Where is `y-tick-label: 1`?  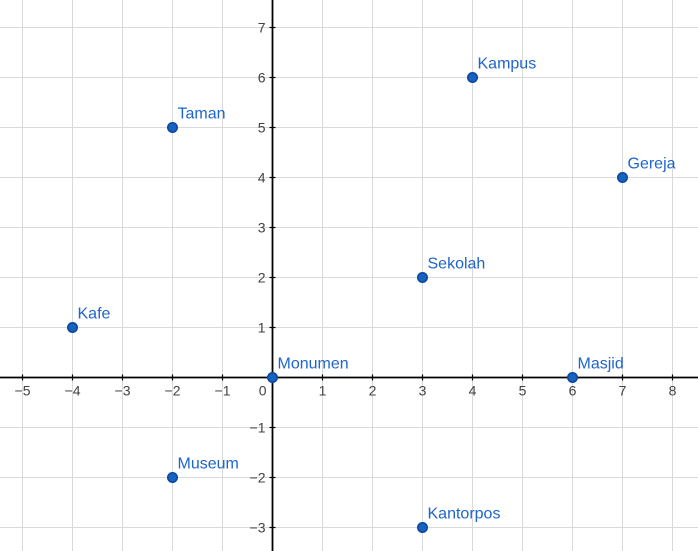 y-tick-label: 1 is located at coordinates (262, 328).